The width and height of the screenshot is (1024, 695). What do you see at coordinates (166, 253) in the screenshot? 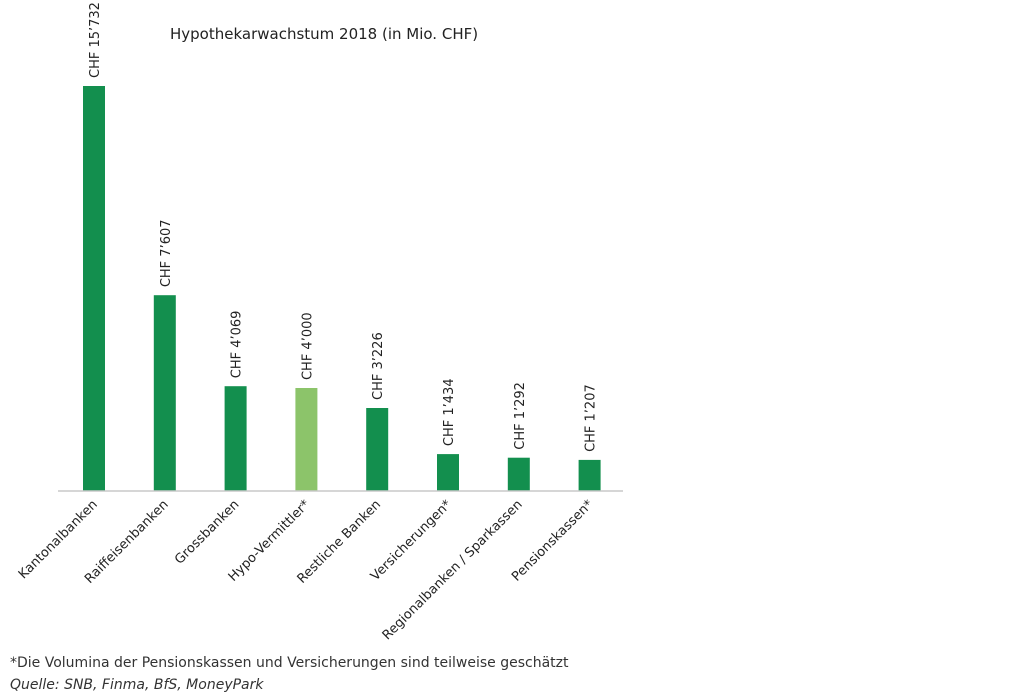
I see `bar-value-label: CHF 7’607` at bounding box center [166, 253].